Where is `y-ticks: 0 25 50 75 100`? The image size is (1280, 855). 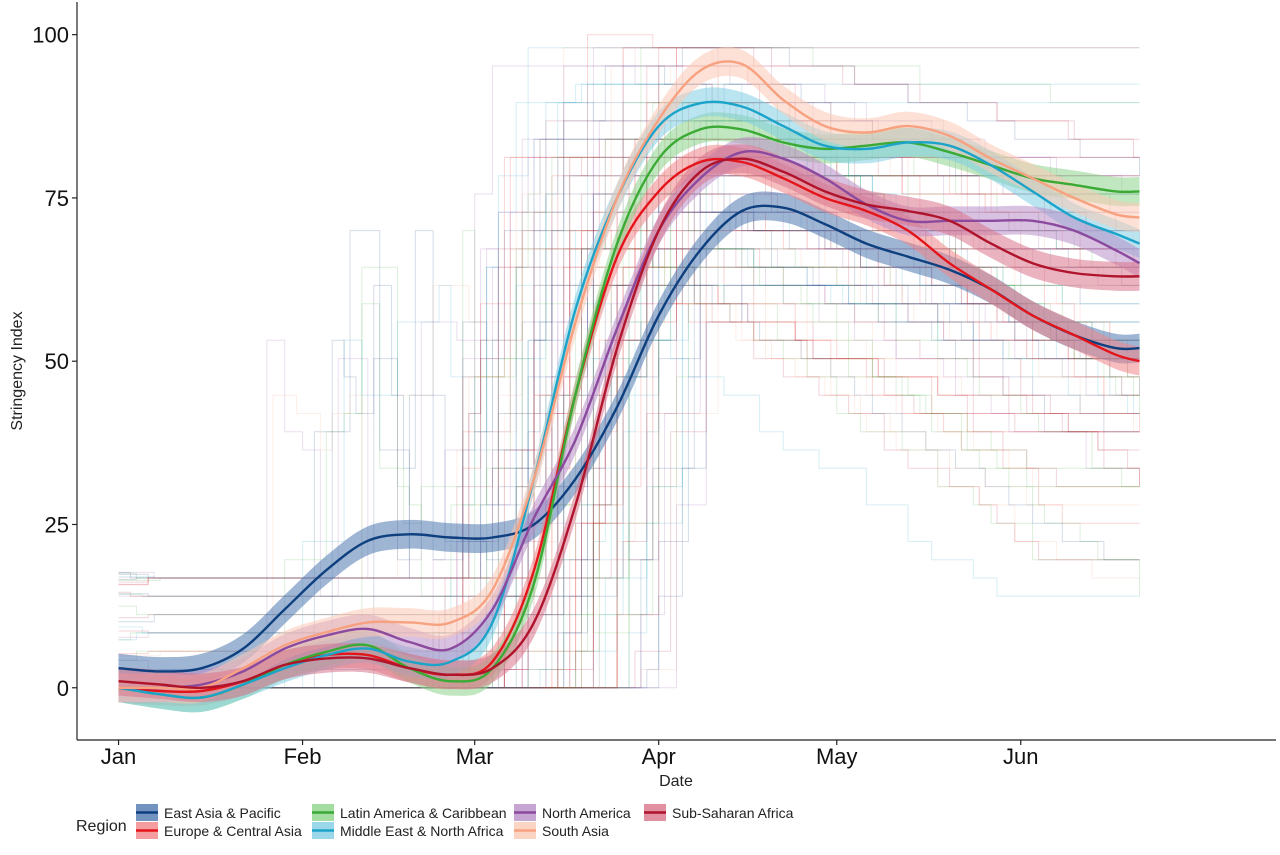
y-ticks: 0 25 50 75 100 is located at coordinates (54, 362).